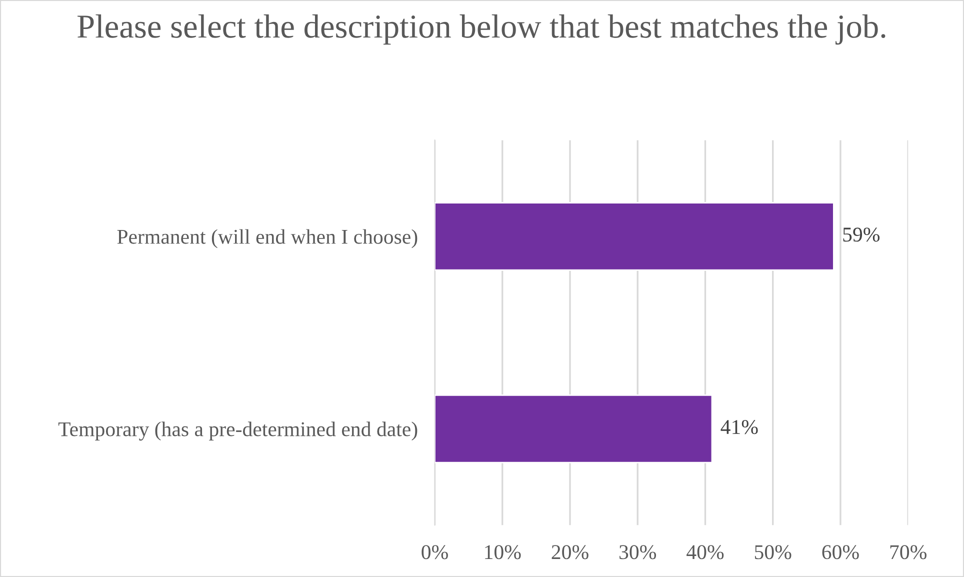 The height and width of the screenshot is (577, 964). I want to click on chart-title: Please select the description below that best matches the job., so click(482, 29).